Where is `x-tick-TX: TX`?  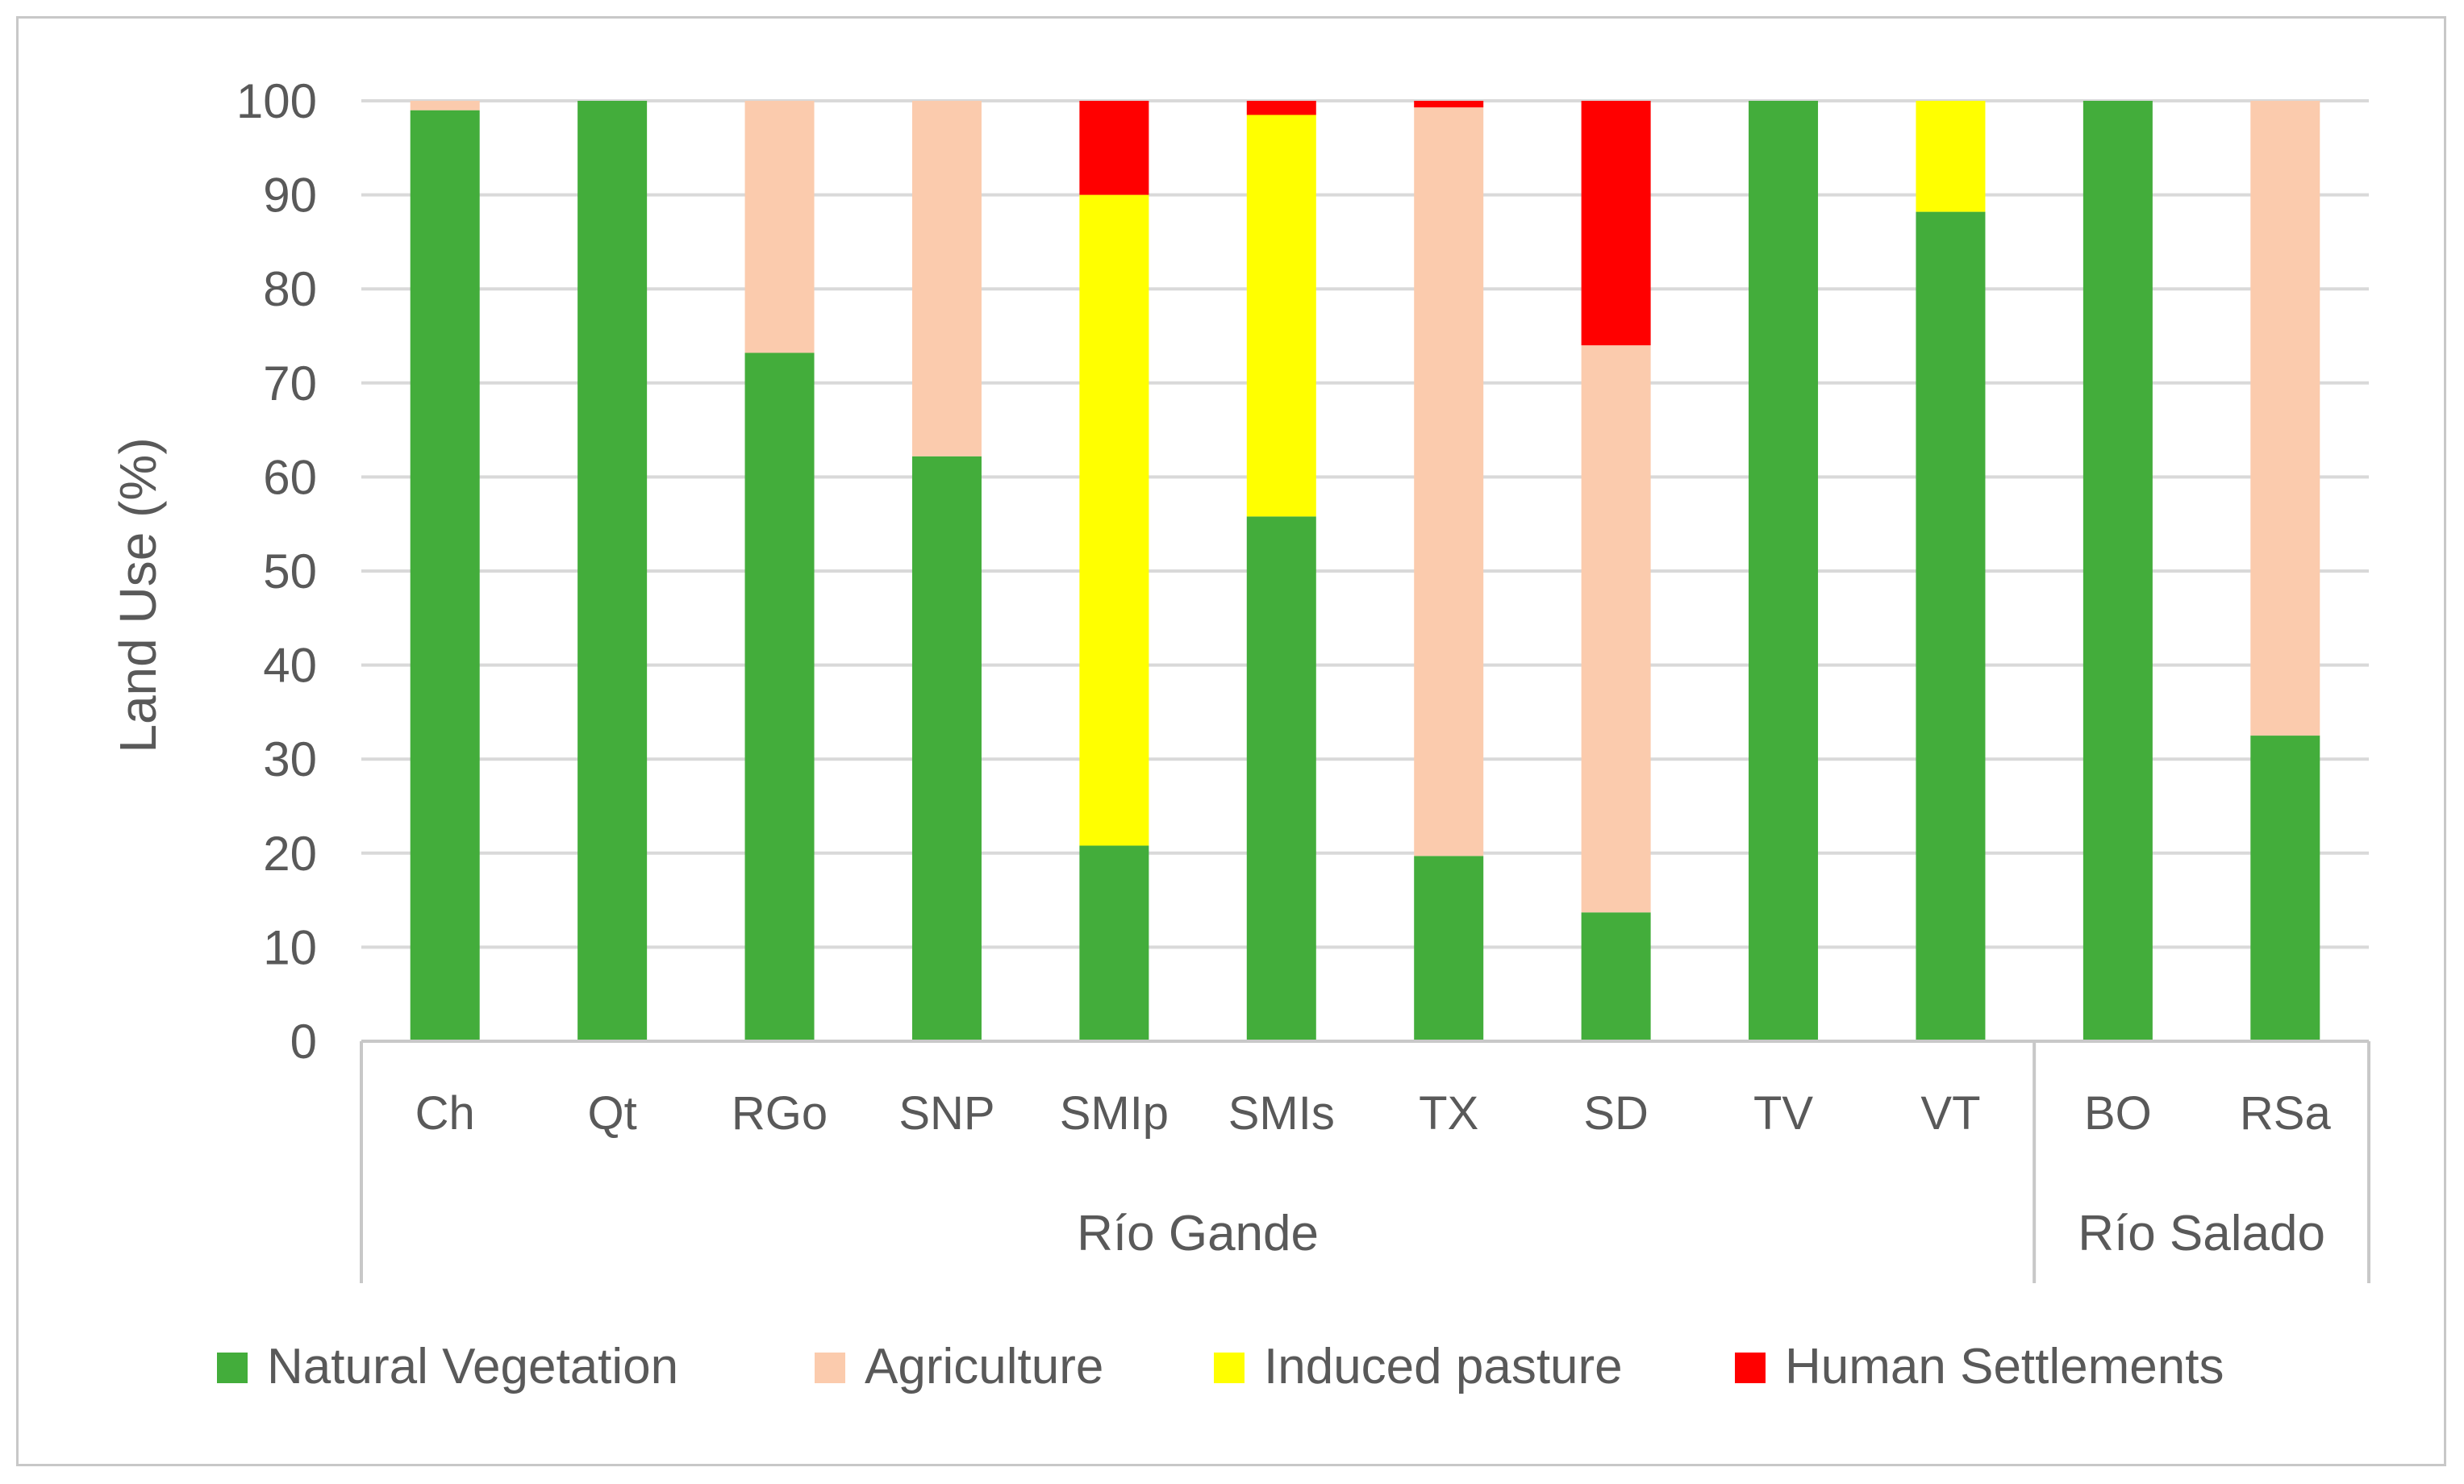
x-tick-TX: TX is located at coordinates (1448, 1114).